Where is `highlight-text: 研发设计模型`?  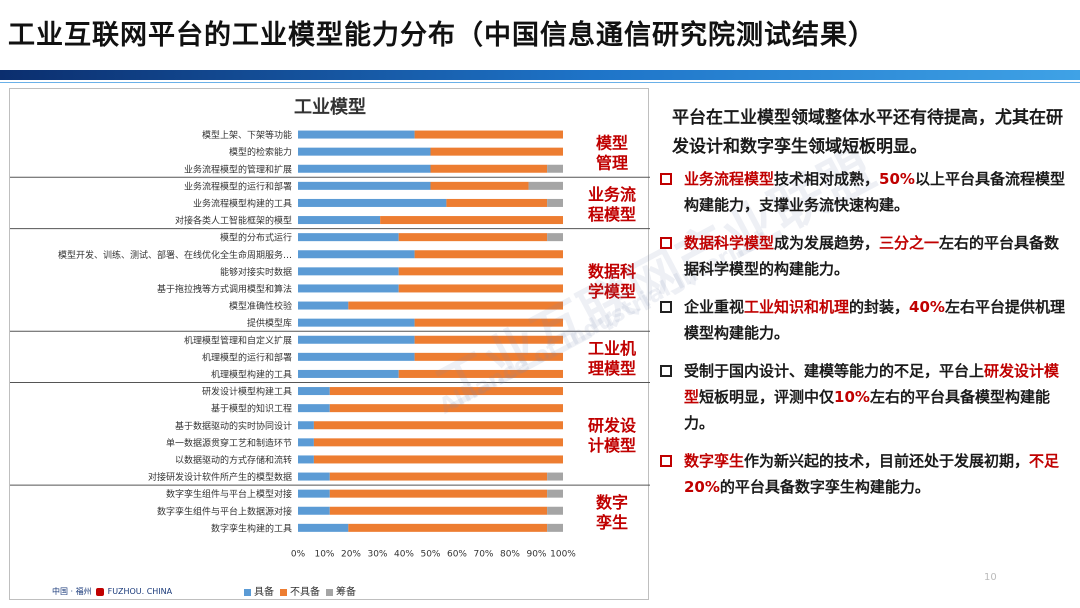
highlight-text: 研发设计模型 is located at coordinates (872, 384).